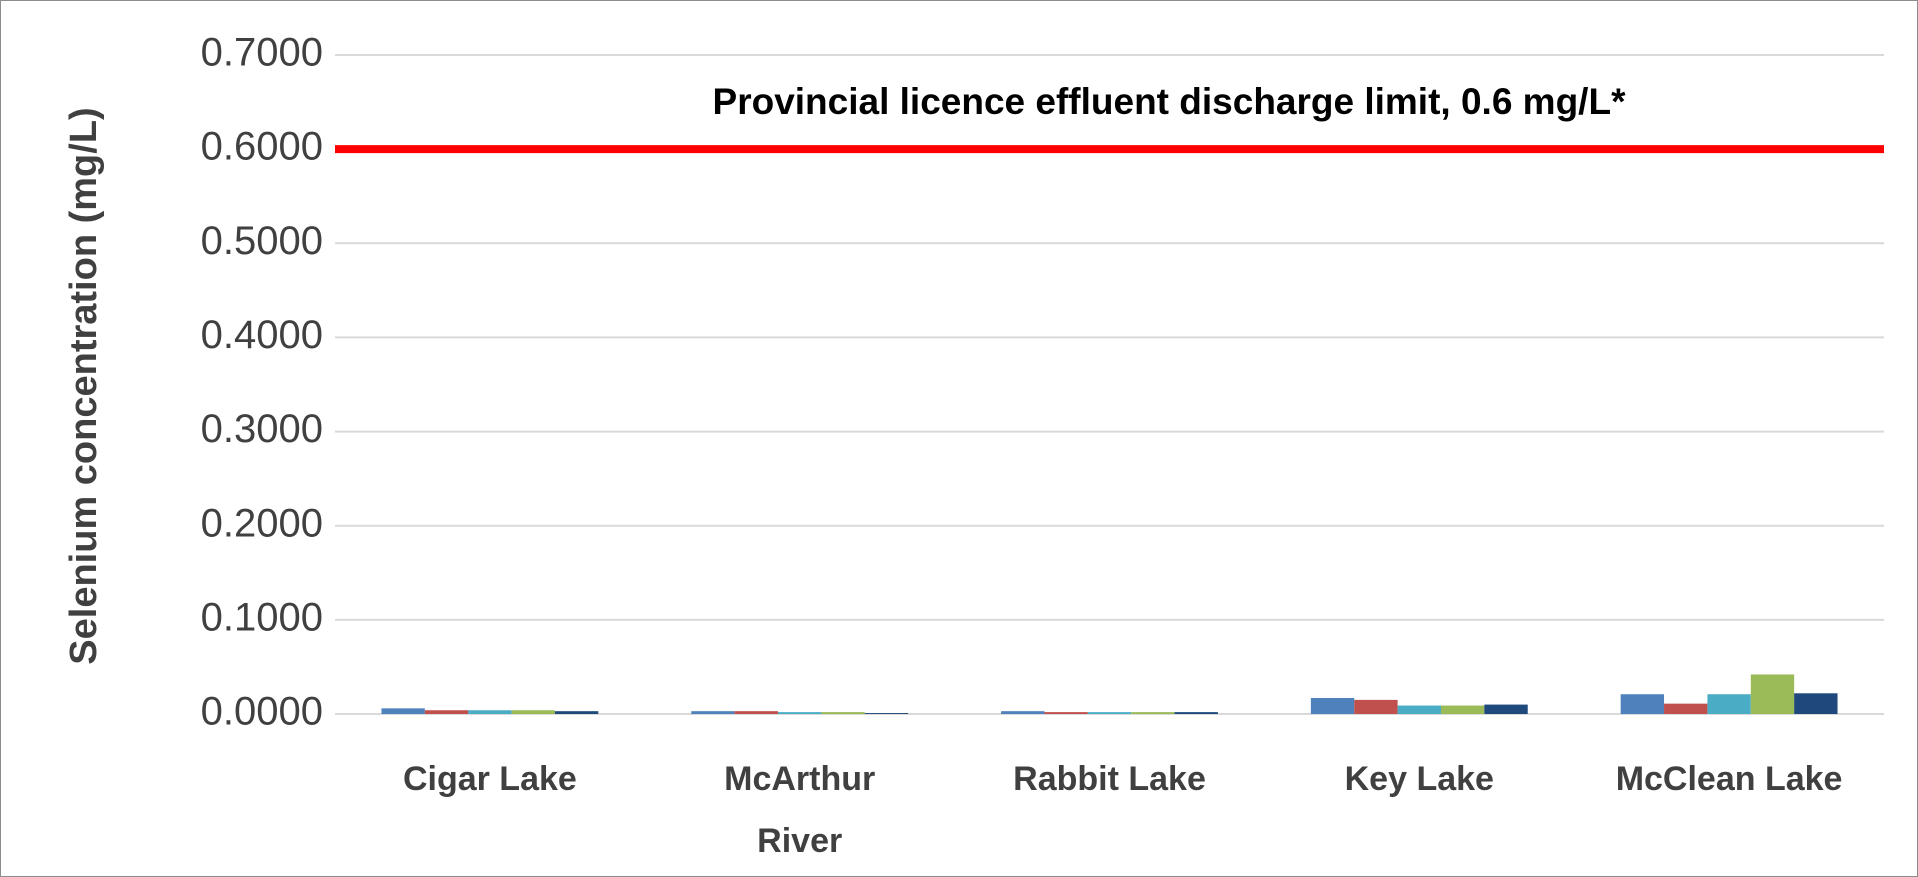 The image size is (1918, 877). I want to click on y-tick-label: 0.2000, so click(262, 523).